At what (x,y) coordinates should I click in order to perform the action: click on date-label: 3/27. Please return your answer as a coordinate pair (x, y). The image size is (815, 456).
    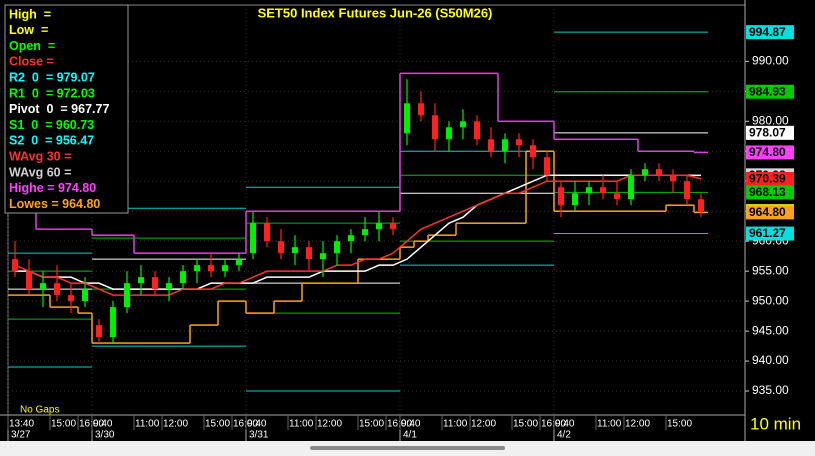
    Looking at the image, I should click on (21, 435).